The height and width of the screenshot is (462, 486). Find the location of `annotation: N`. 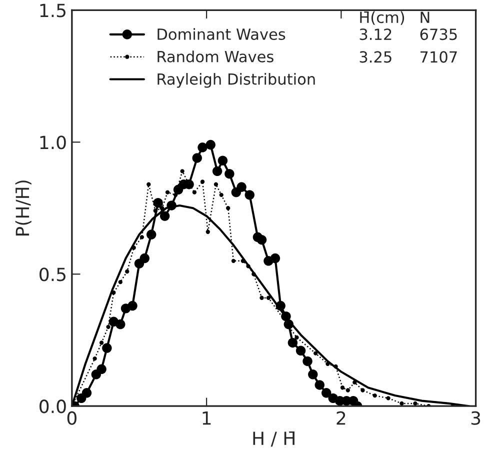

annotation: N is located at coordinates (425, 17).